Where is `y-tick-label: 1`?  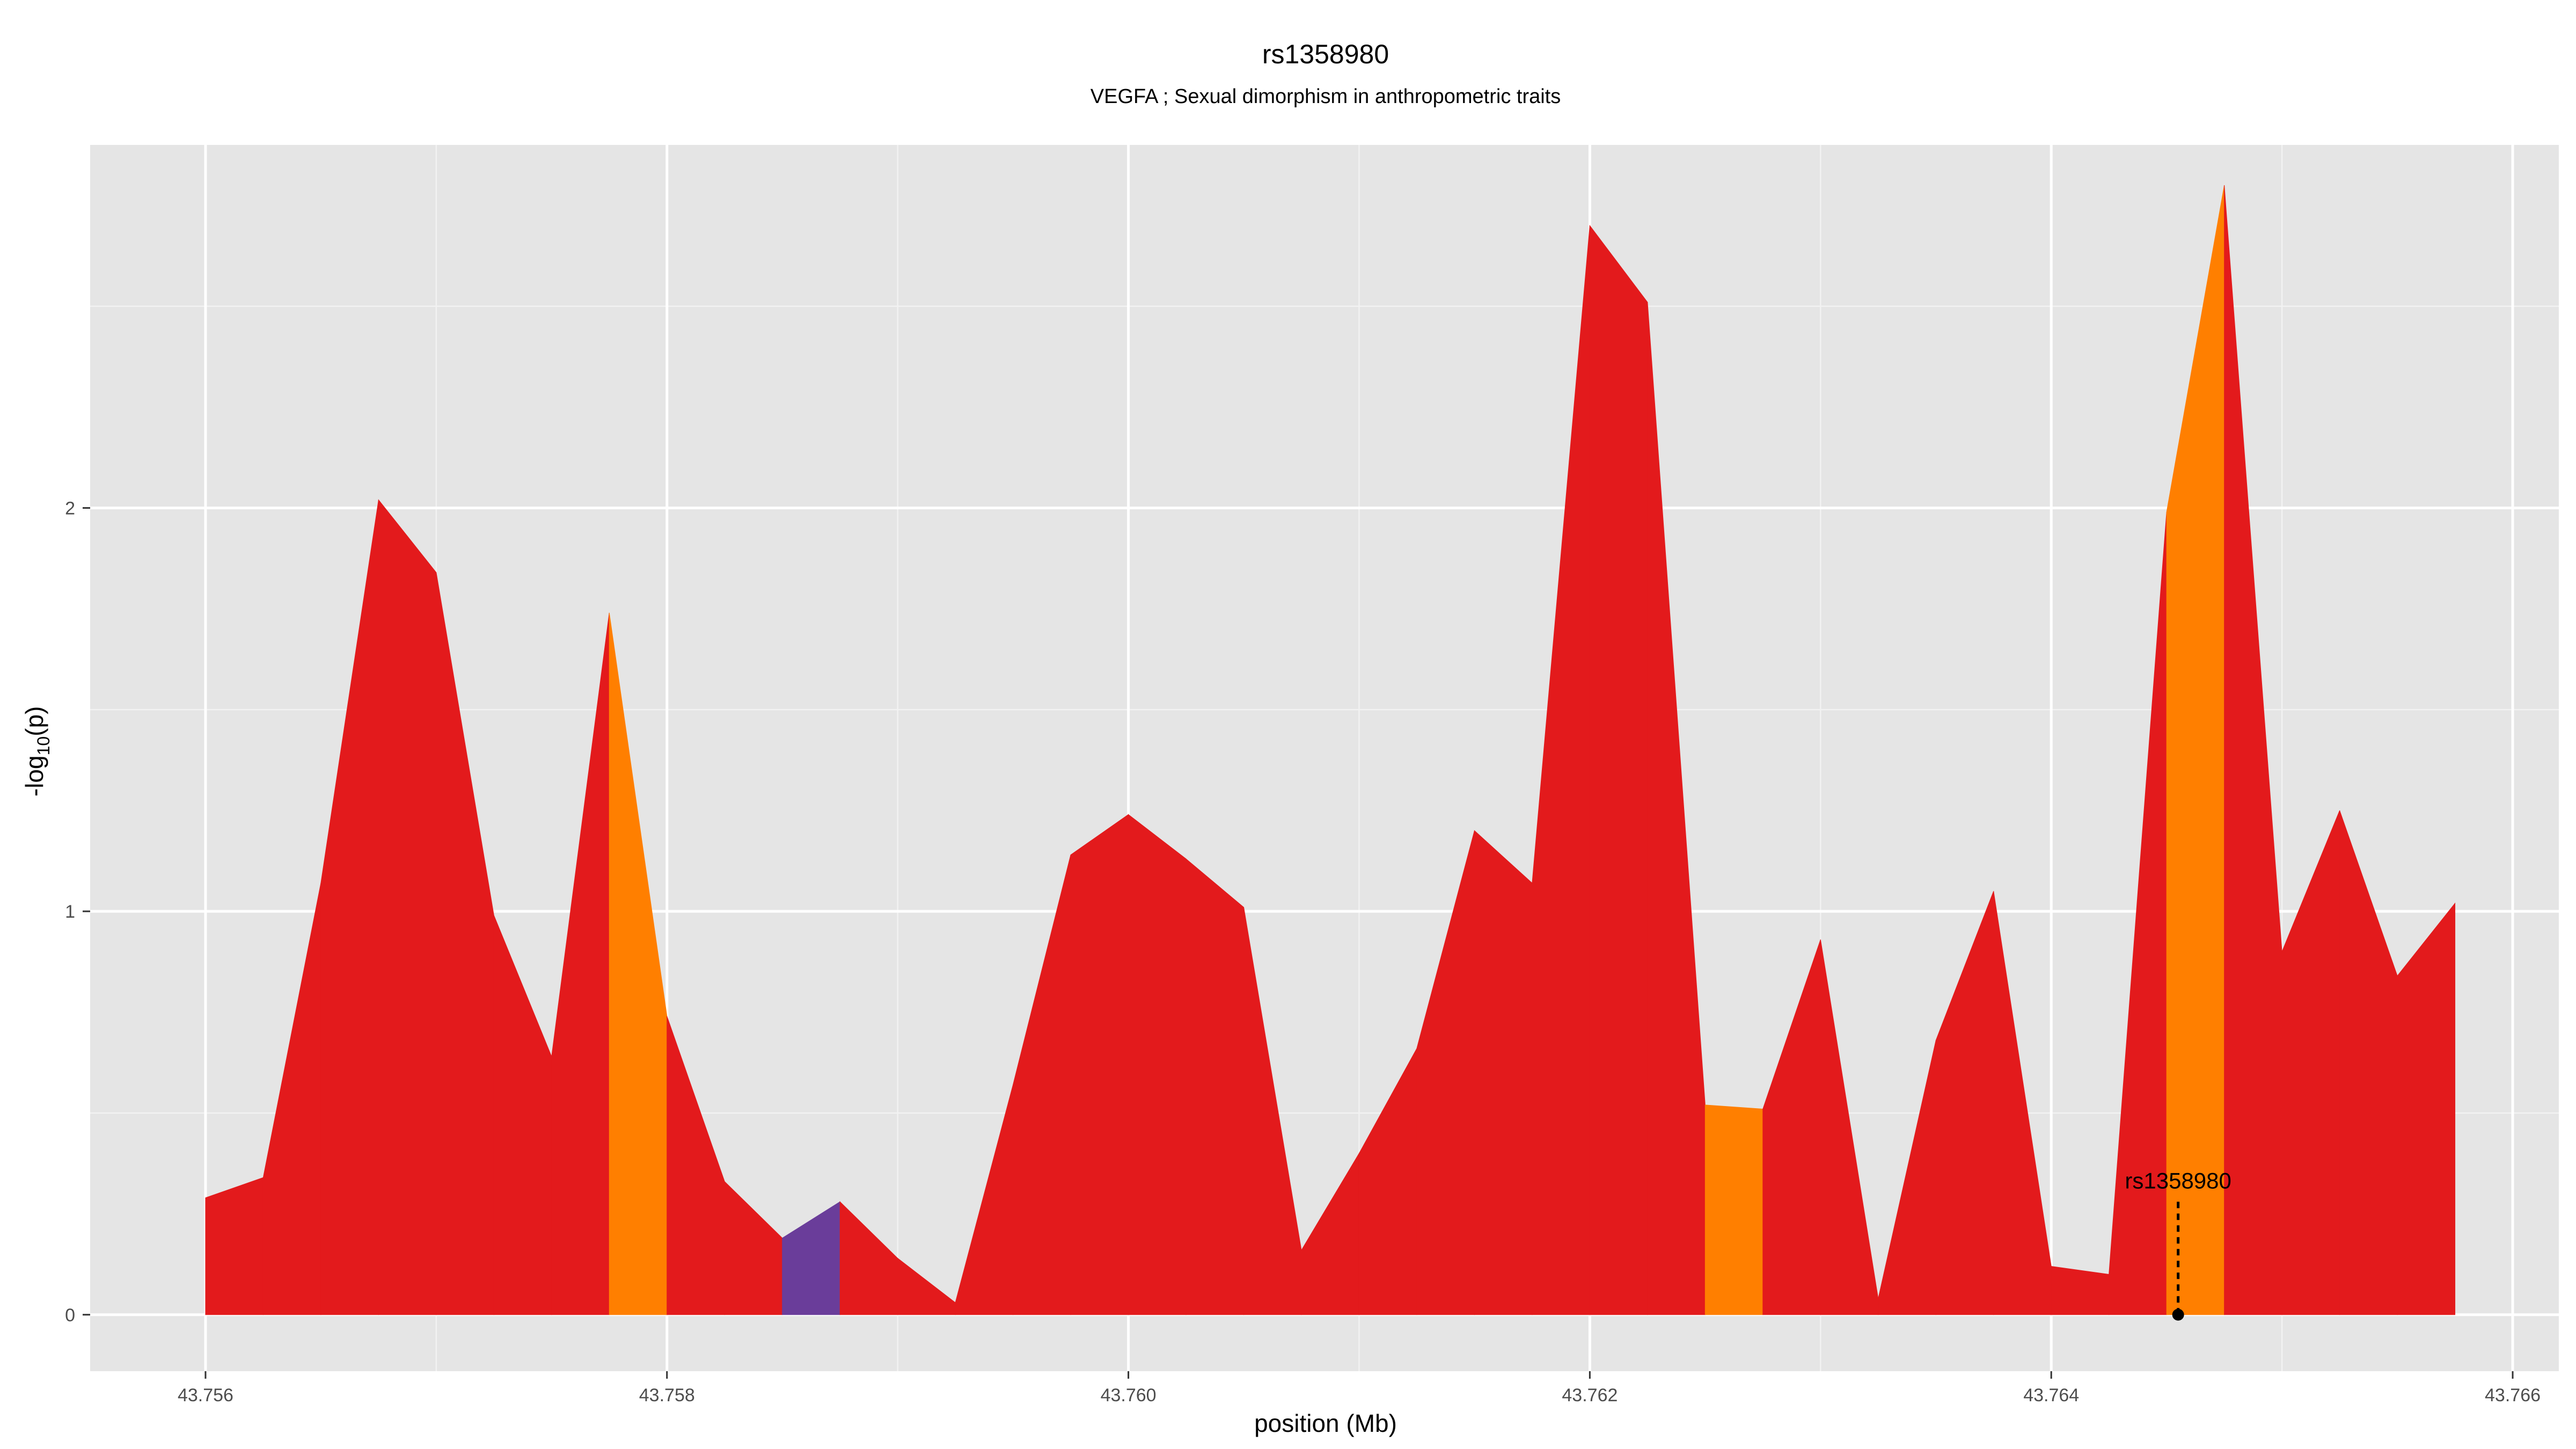
y-tick-label: 1 is located at coordinates (70, 912).